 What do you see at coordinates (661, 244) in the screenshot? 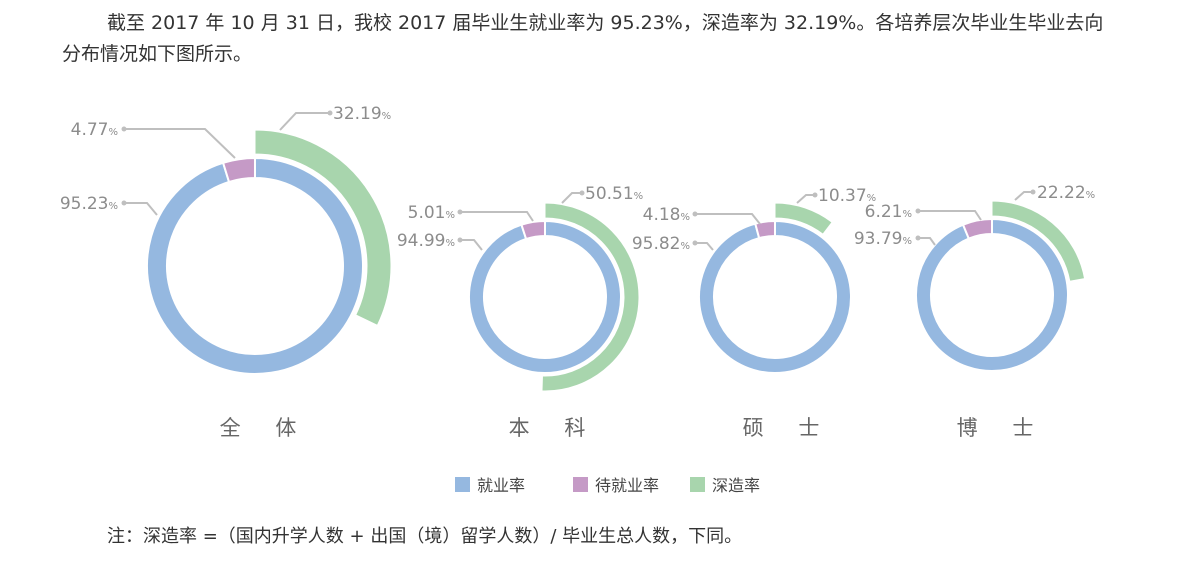
I see `employment-label: 95.82%` at bounding box center [661, 244].